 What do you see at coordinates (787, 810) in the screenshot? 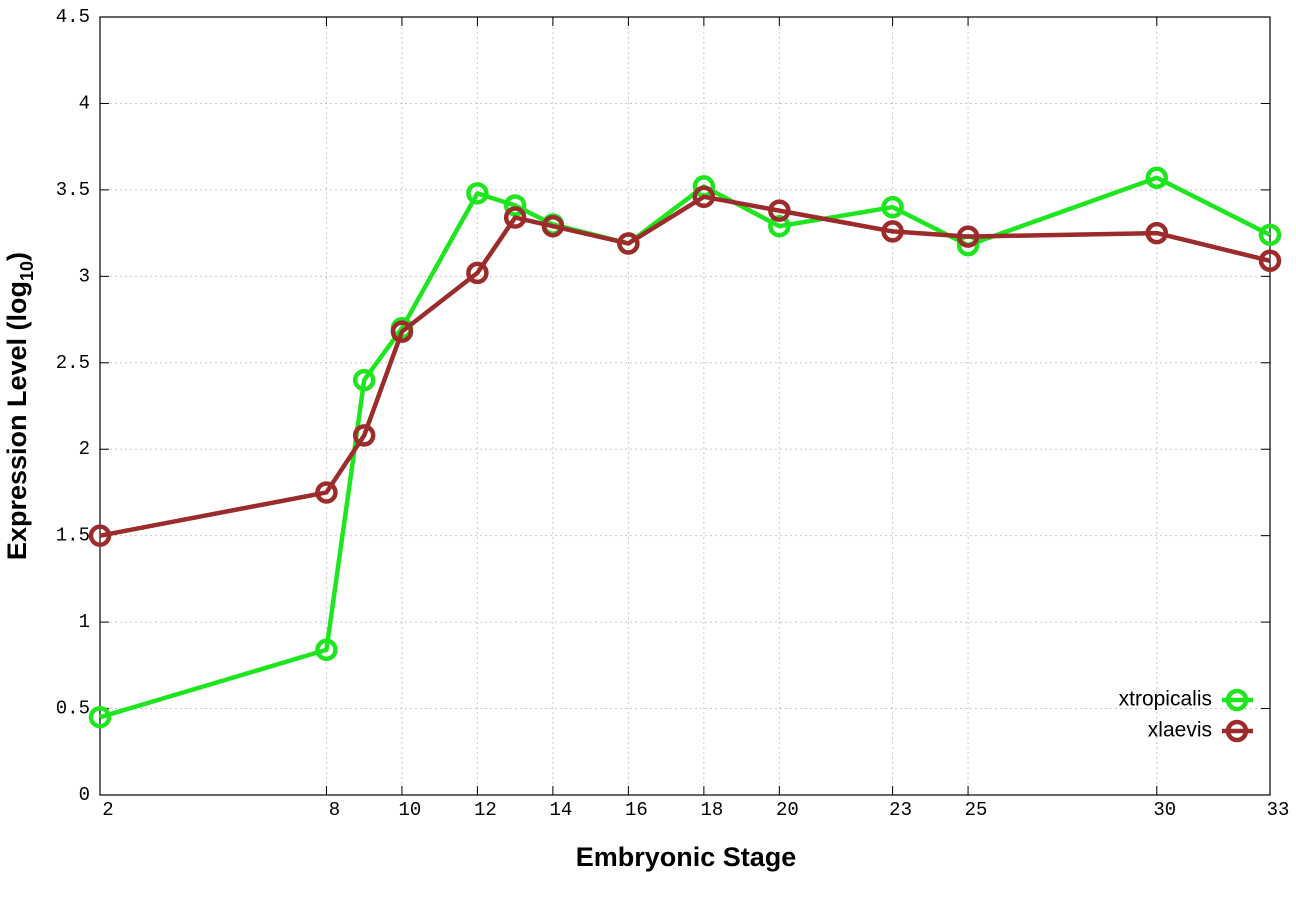
I see `x-tick-label: 20` at bounding box center [787, 810].